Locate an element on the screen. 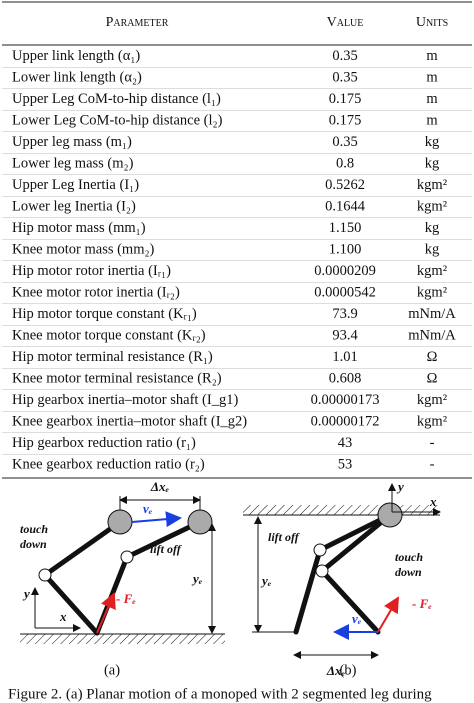  header-cell: Value is located at coordinates (345, 22).